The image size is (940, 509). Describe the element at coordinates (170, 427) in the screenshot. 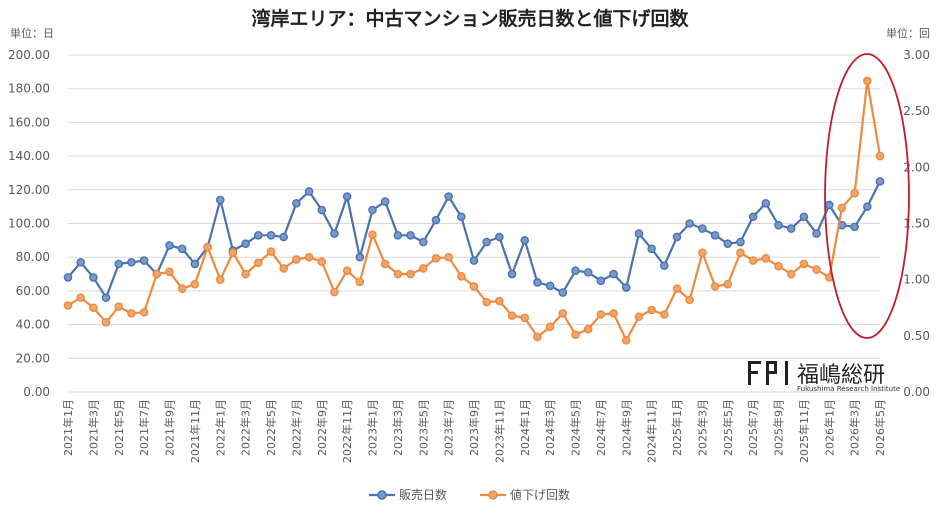

I see `x-tick-label: 2021年9月` at that location.